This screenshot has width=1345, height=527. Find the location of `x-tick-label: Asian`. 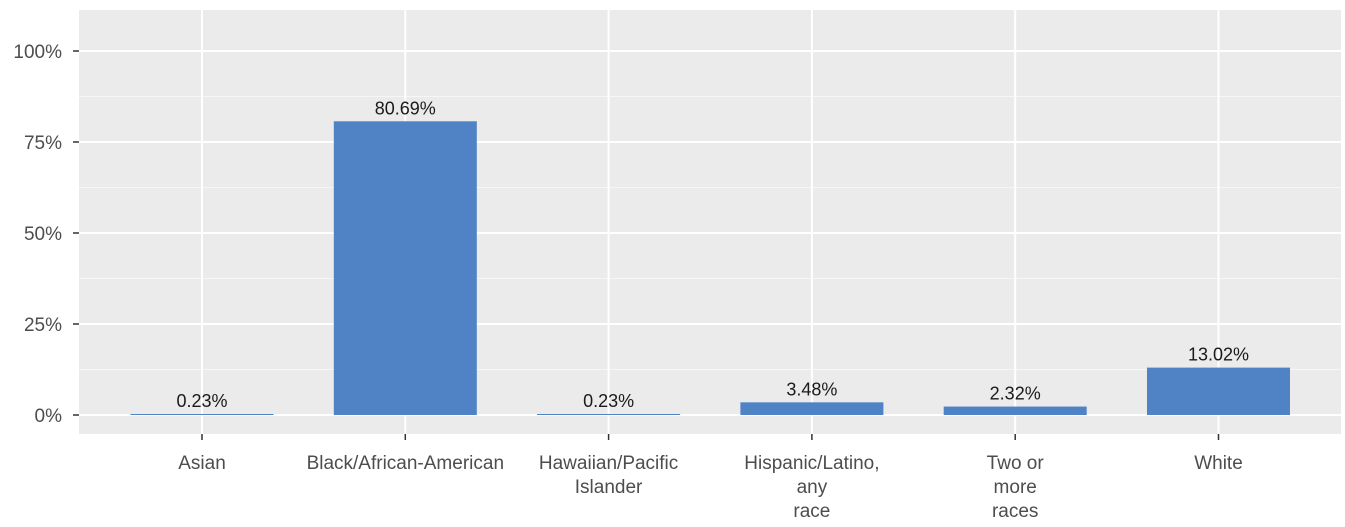

x-tick-label: Asian is located at coordinates (202, 463).